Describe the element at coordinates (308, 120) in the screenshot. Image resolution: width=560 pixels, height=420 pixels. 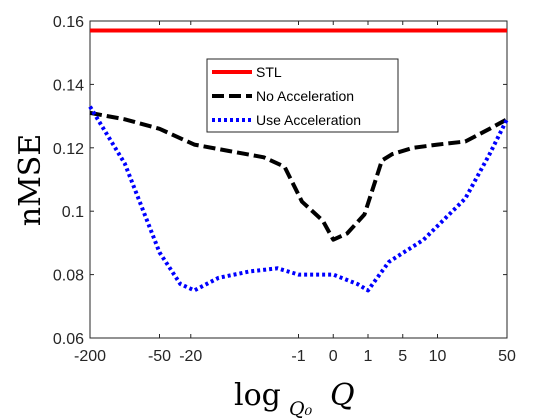
I see `legend-label-use-acceleration: Use Acceleration` at that location.